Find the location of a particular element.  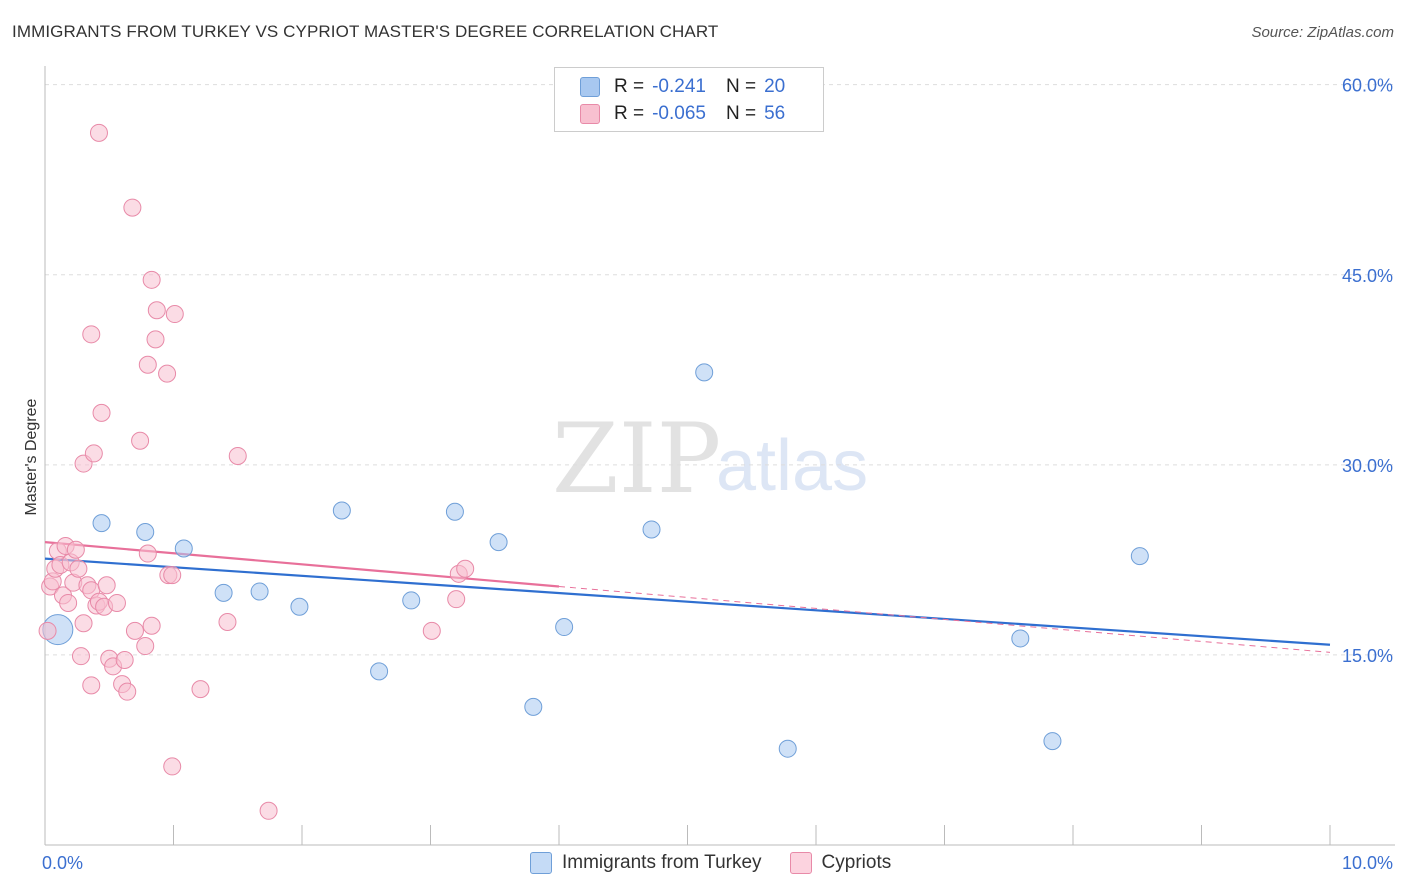

cypriot-trend-line is located at coordinates (302, 564).